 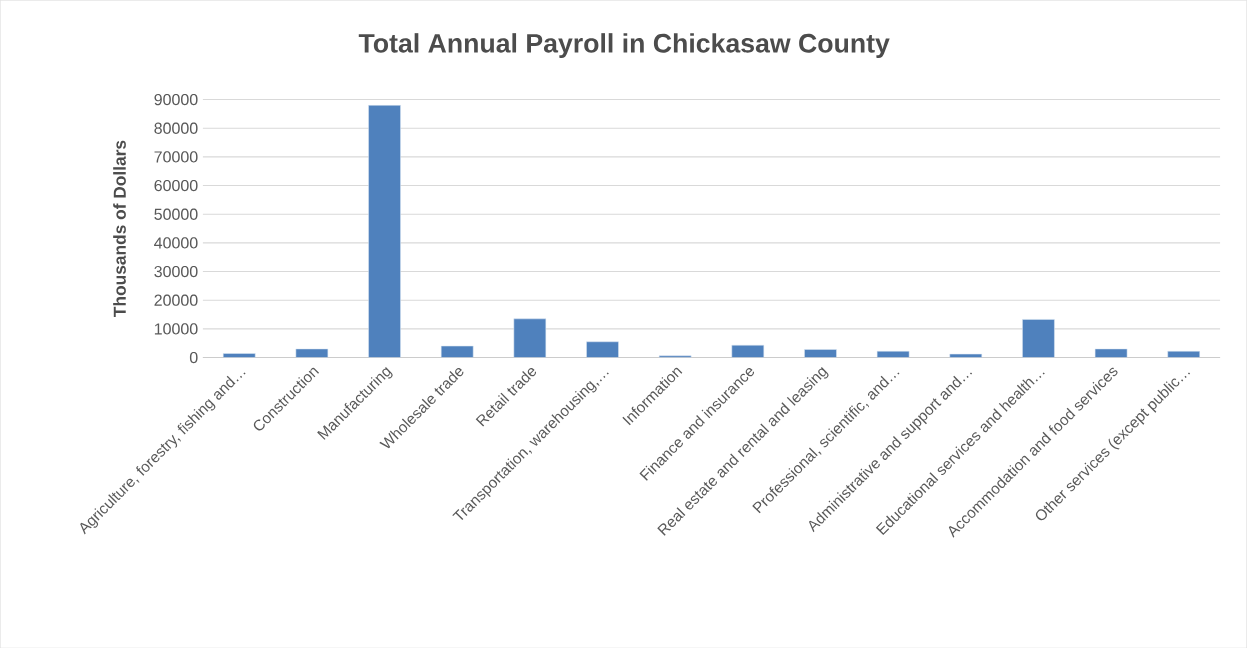 What do you see at coordinates (624, 45) in the screenshot?
I see `chart-title: Total Annual Payroll in Chickasaw County` at bounding box center [624, 45].